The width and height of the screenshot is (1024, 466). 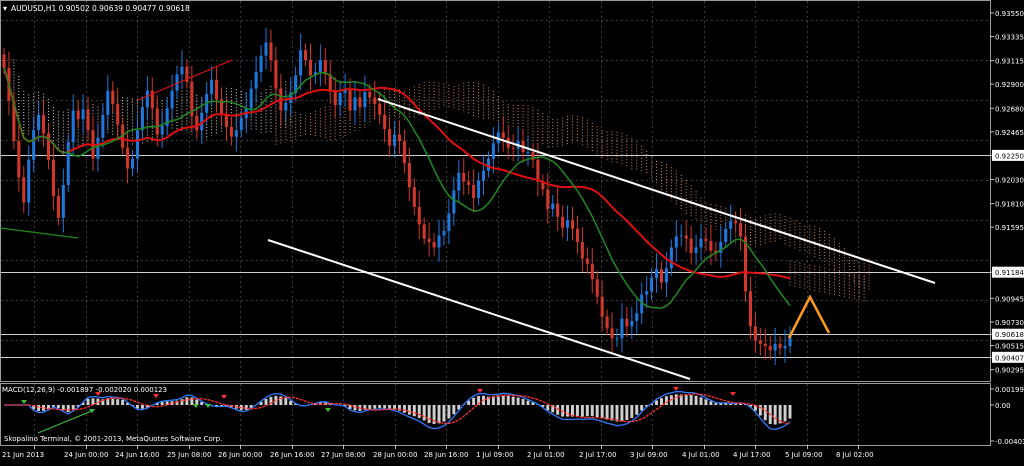 I want to click on price-tick-label: 0.93550, so click(x=1009, y=14).